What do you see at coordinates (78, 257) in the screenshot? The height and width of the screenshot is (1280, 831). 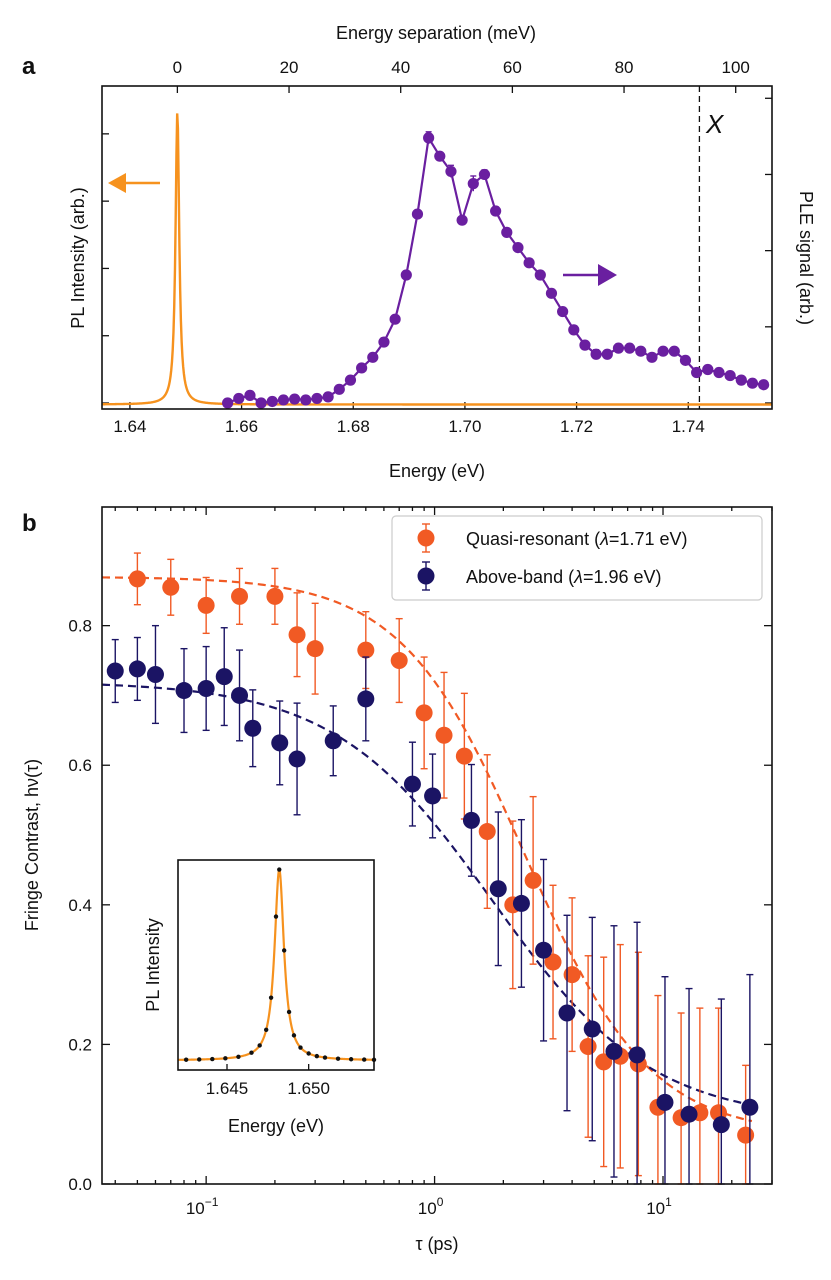 I see `panel-a-left-y-label: PL Intensity (arb.)` at bounding box center [78, 257].